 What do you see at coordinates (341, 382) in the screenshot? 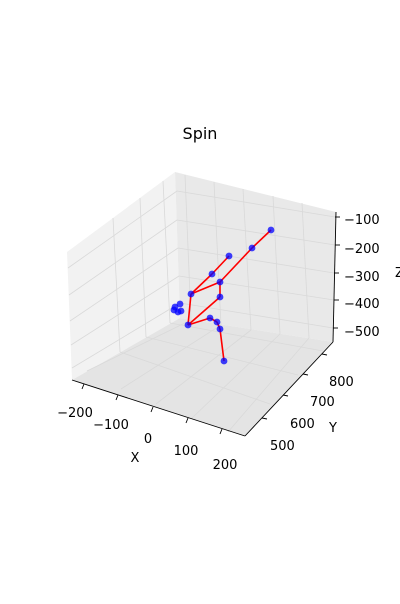
I see `y-tick-label: 800` at bounding box center [341, 382].